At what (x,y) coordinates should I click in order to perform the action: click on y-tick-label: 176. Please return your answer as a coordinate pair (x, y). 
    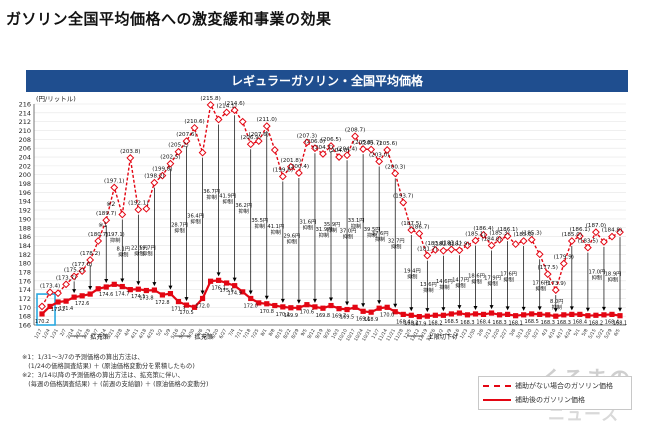
    Looking at the image, I should click on (25, 281).